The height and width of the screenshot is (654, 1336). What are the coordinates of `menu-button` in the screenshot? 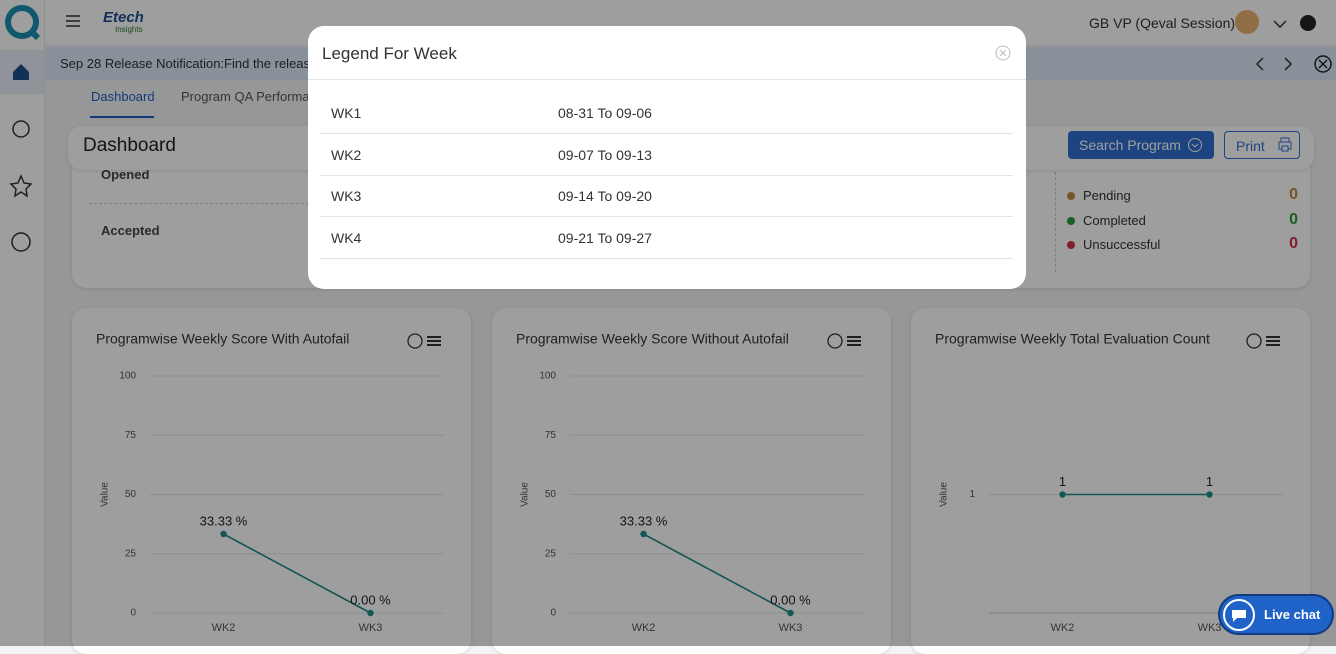 It's located at (73, 21).